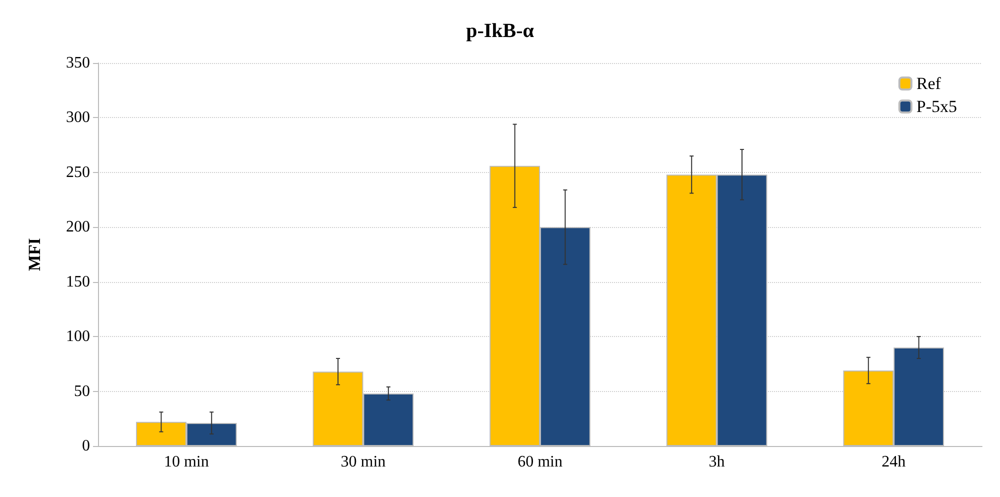 Image resolution: width=1000 pixels, height=497 pixels. Describe the element at coordinates (78, 337) in the screenshot. I see `y-tick-label: 100` at that location.